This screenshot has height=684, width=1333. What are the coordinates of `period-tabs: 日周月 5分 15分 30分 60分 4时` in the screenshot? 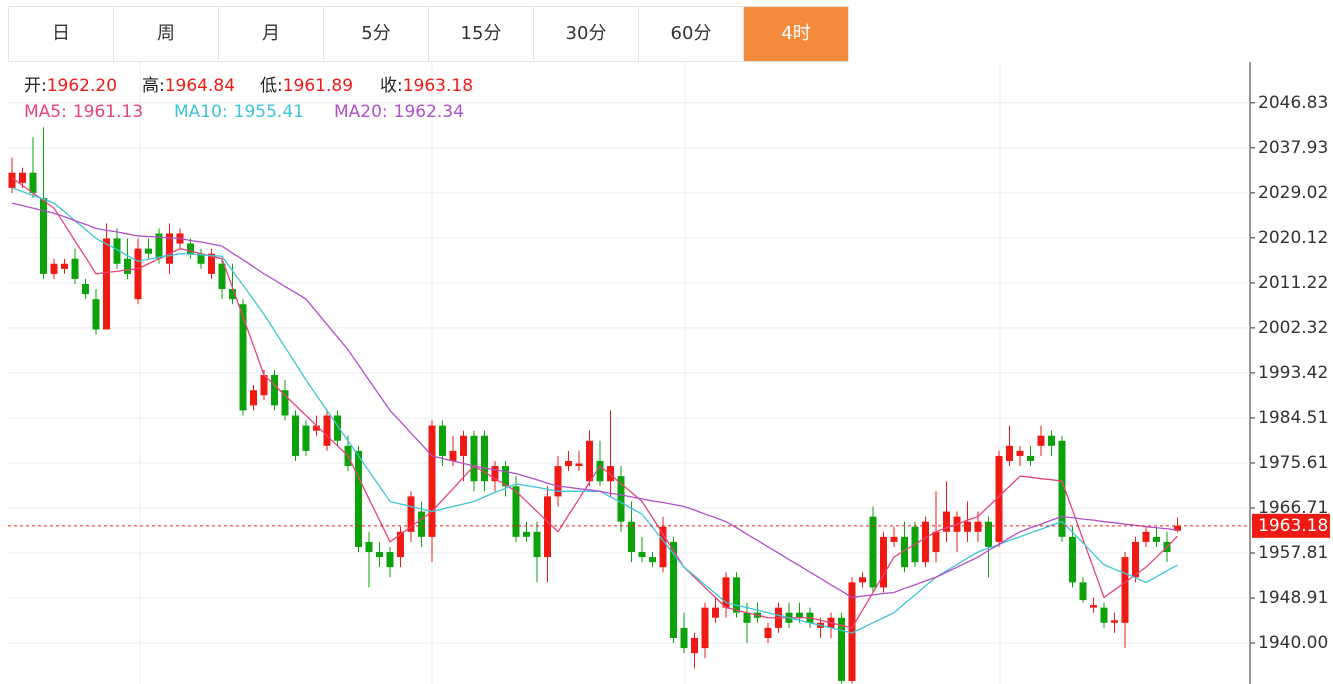 It's located at (428, 34).